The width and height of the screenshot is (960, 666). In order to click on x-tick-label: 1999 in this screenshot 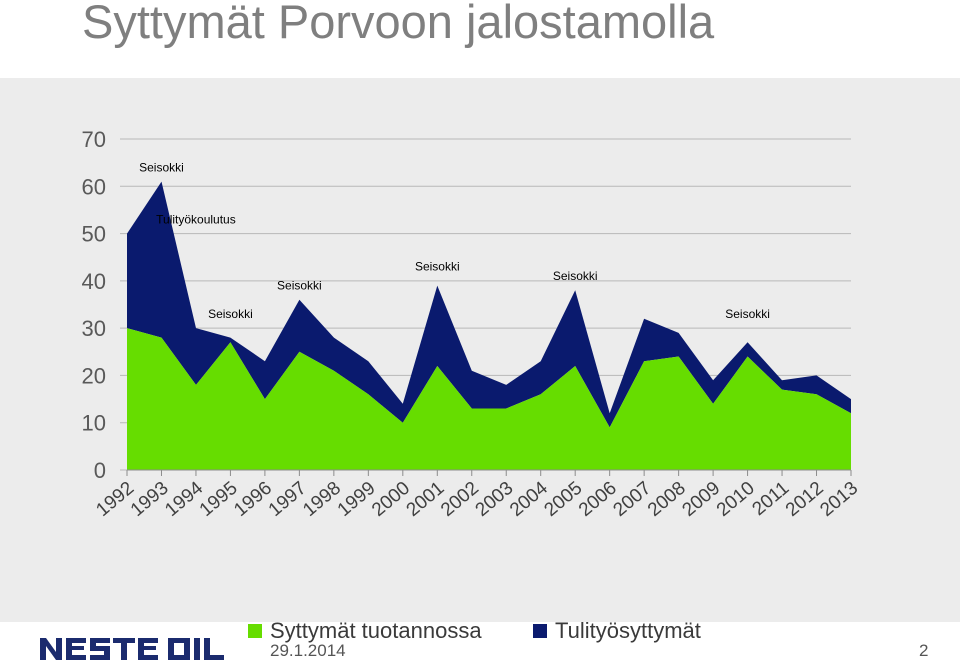, I will do `click(357, 499)`.